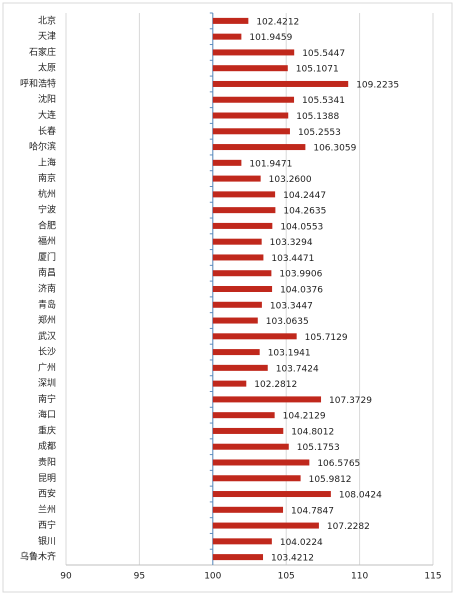 This screenshot has width=456, height=600. What do you see at coordinates (304, 417) in the screenshot?
I see `value-label: 104.2129` at bounding box center [304, 417].